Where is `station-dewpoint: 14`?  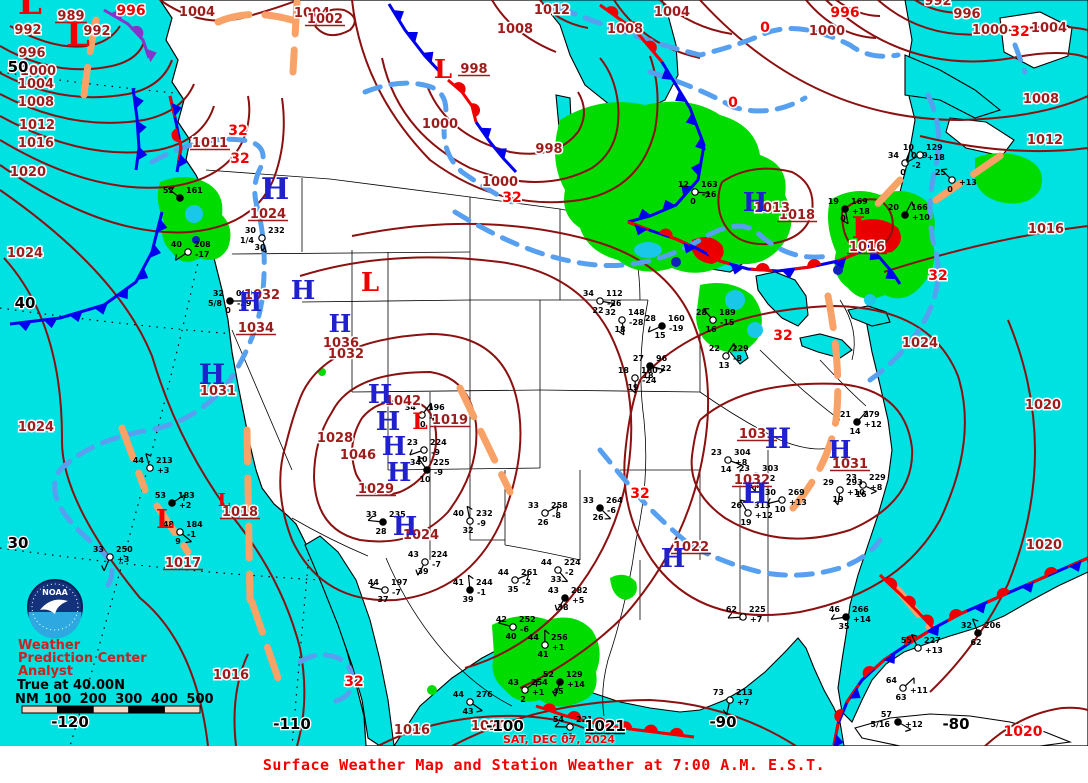
station-dewpoint: 14 is located at coordinates (855, 431).